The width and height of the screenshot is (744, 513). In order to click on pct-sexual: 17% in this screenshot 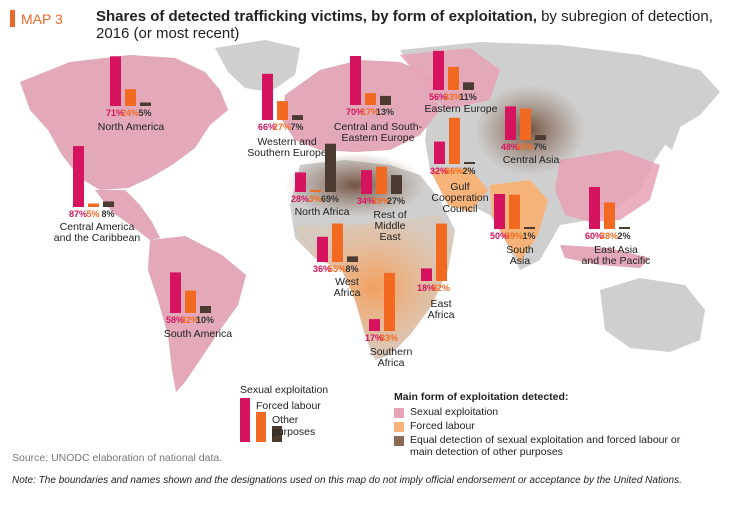, I will do `click(374, 338)`.